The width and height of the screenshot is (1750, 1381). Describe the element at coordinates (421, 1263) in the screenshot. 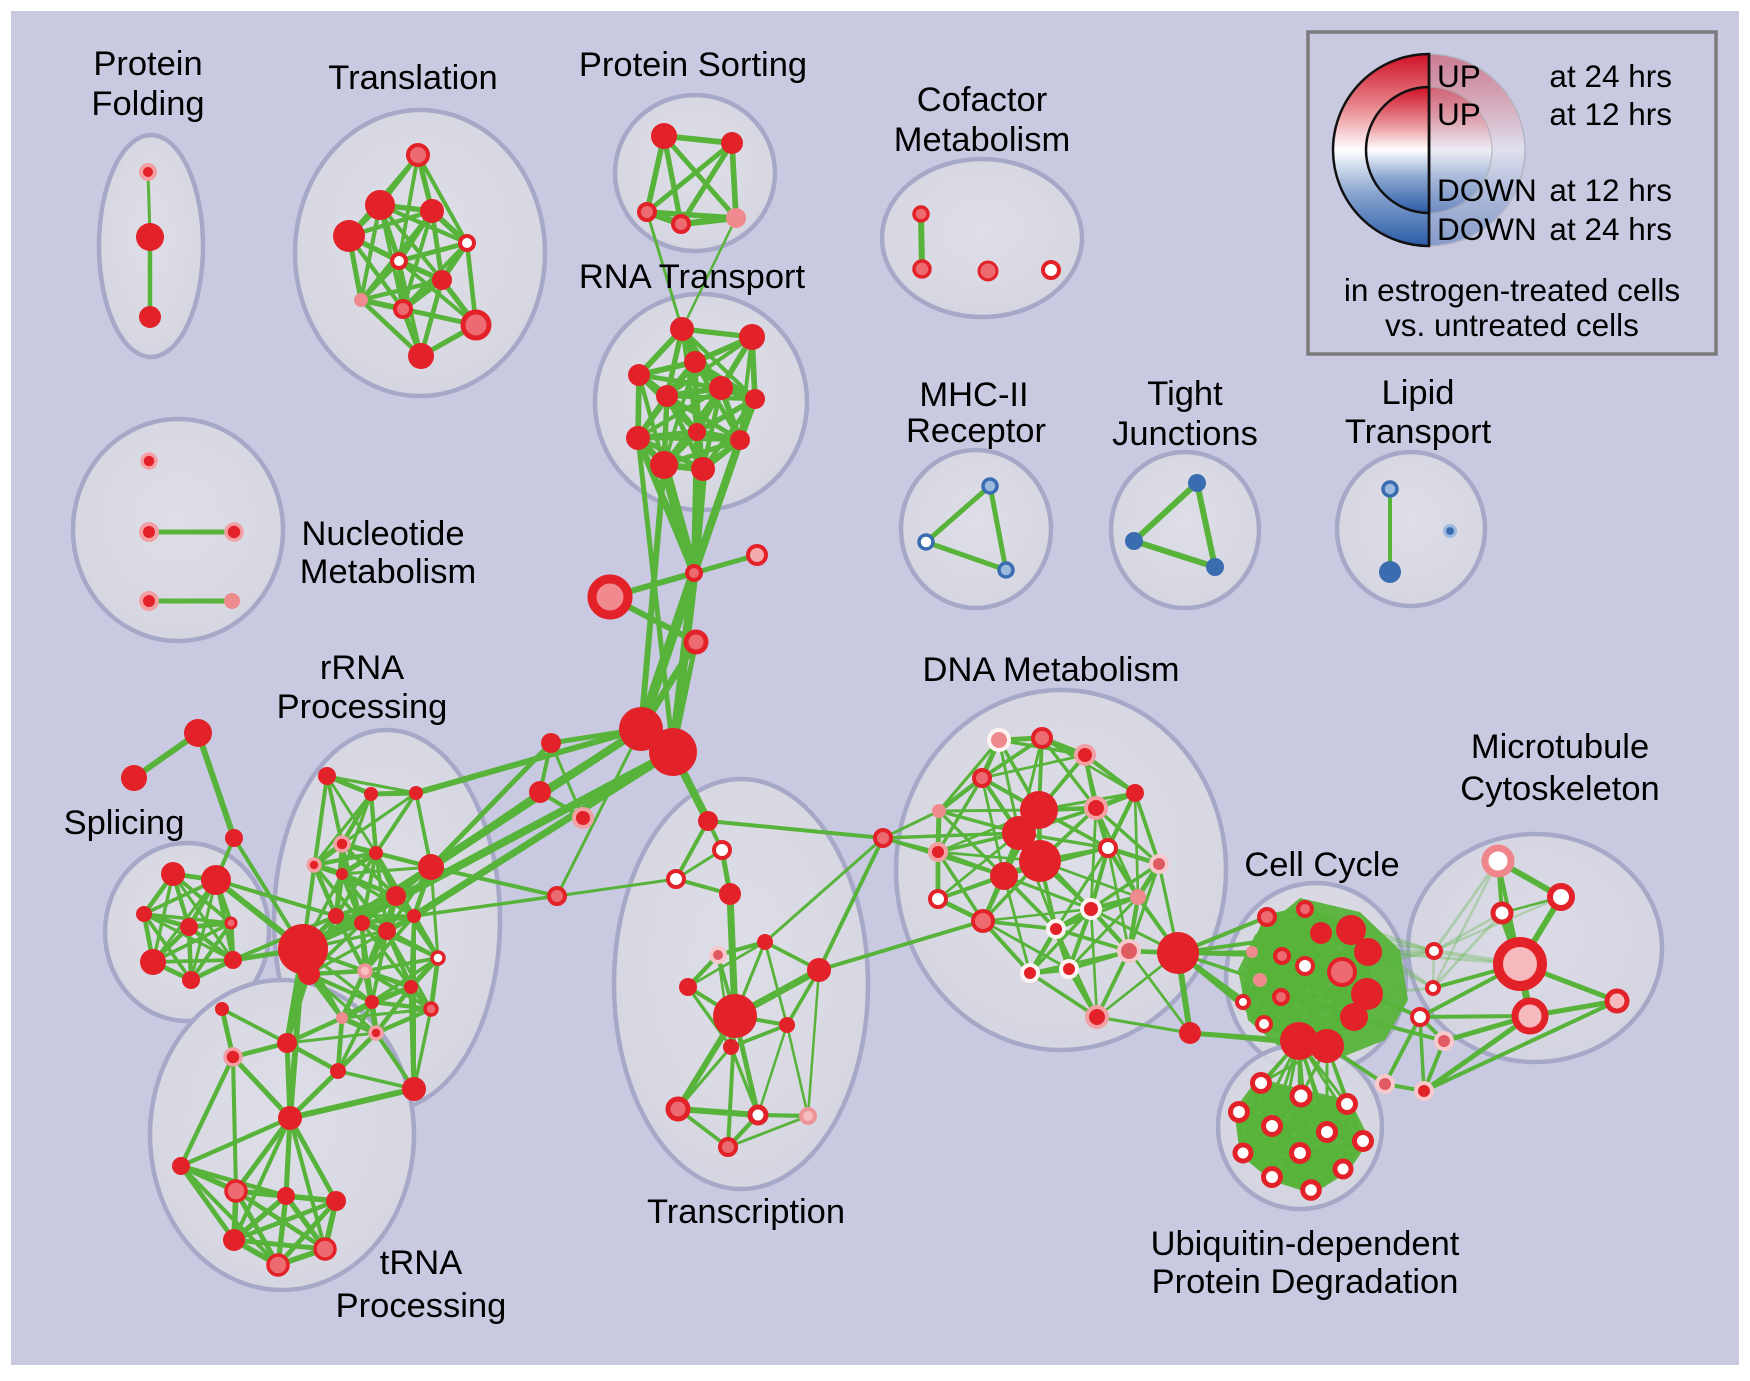

I see `svg-text: tRNA` at that location.